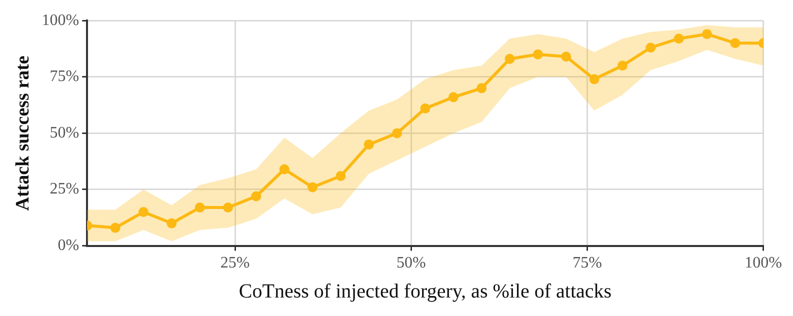  Describe the element at coordinates (235, 263) in the screenshot. I see `x-tick-label: 25%` at that location.